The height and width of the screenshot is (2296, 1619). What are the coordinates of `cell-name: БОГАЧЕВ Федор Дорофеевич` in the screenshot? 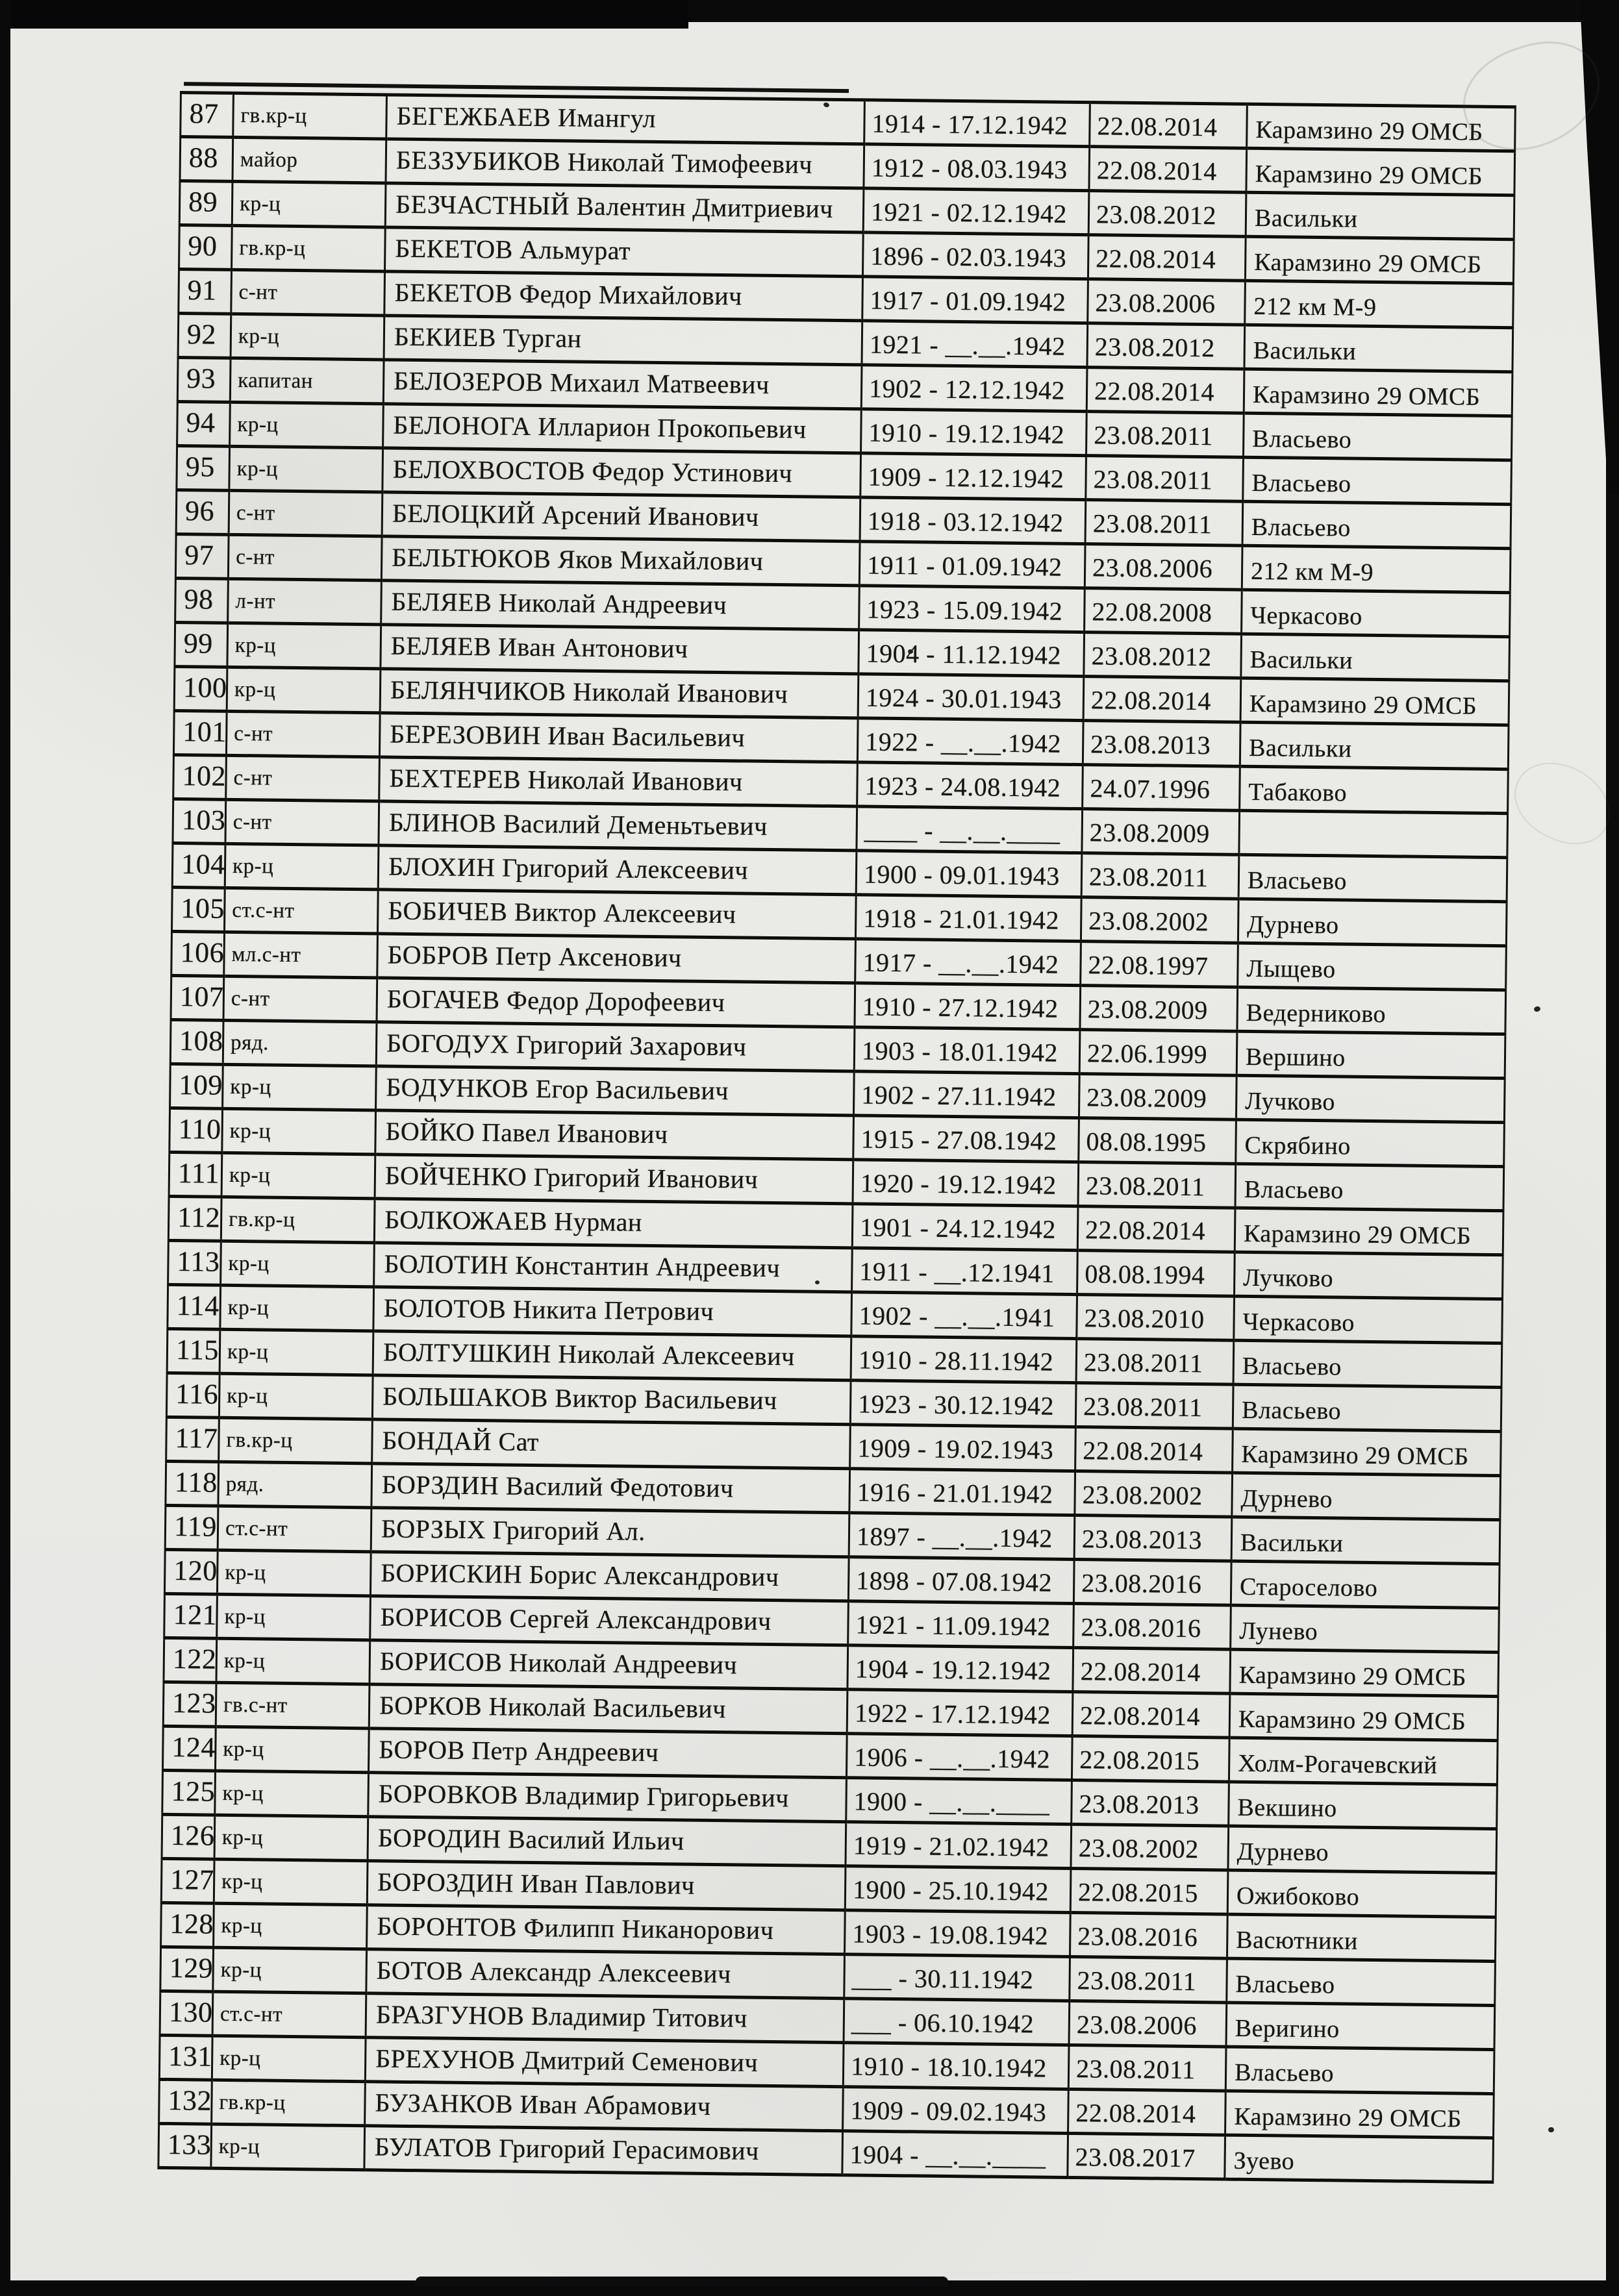 It's located at (616, 1002).